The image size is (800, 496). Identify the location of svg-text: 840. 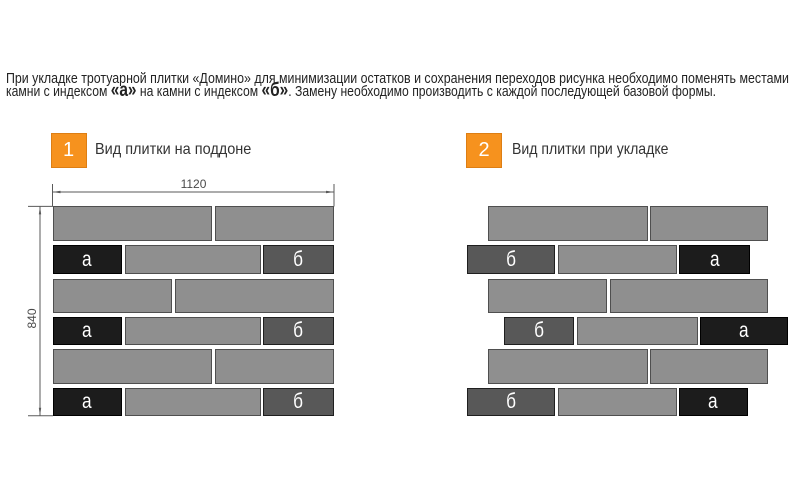
(32, 318).